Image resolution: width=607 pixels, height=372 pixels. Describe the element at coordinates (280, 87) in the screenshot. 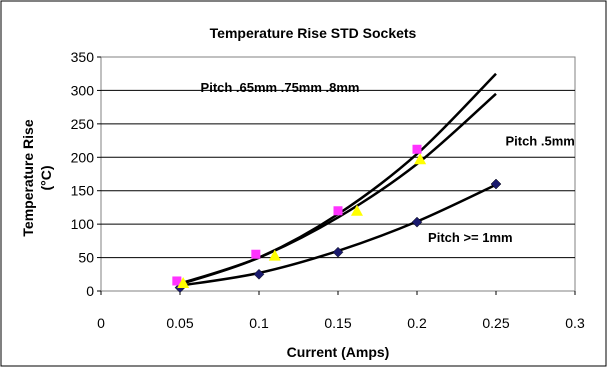

I see `series-annotation: Pitch .65mm .75mm .8mm` at that location.